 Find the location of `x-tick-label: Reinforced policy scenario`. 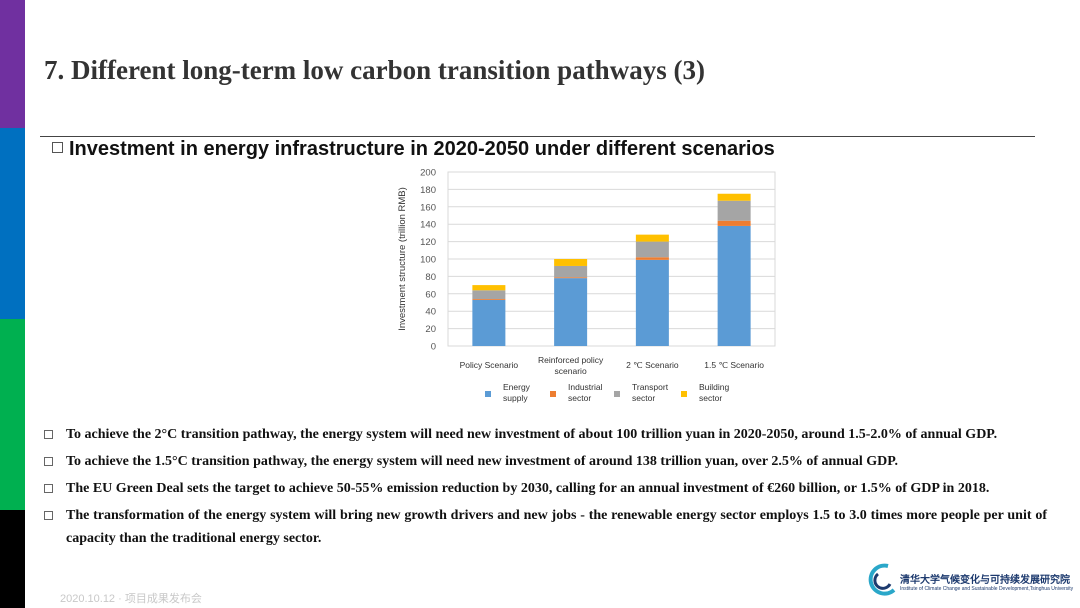

x-tick-label: Reinforced policy scenario is located at coordinates (571, 365).